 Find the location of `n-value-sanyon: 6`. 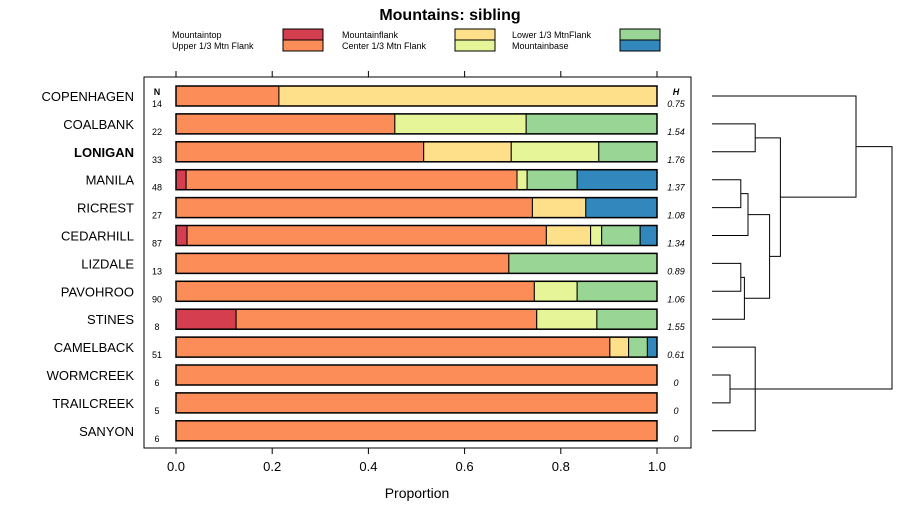

n-value-sanyon: 6 is located at coordinates (156, 439).